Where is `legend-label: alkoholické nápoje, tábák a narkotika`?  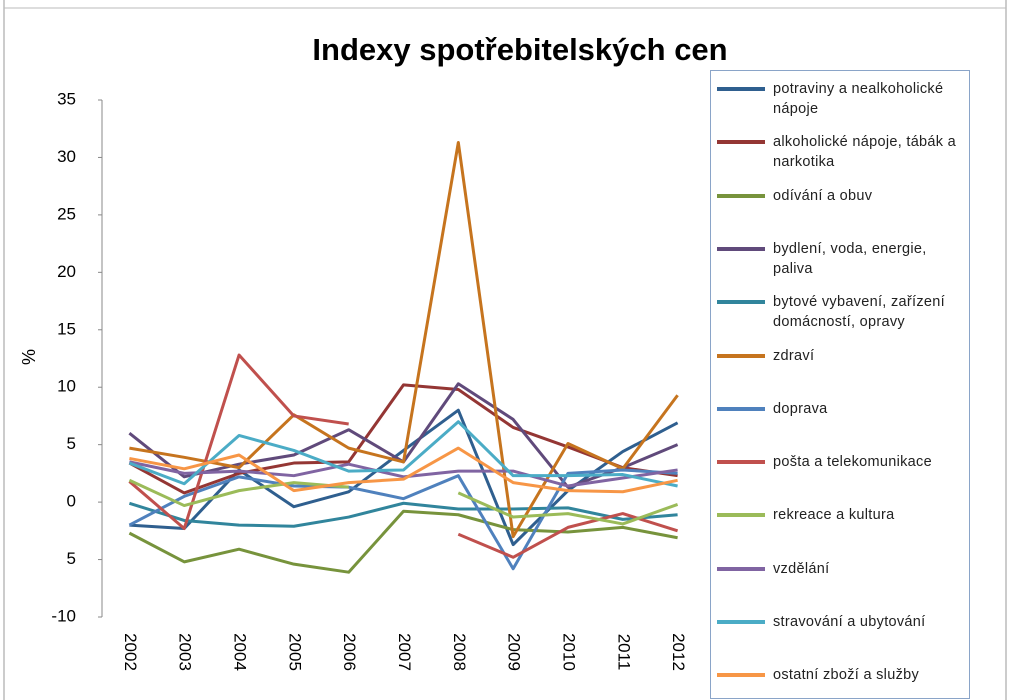
legend-label: alkoholické nápoje, tábák a narkotika is located at coordinates (865, 152).